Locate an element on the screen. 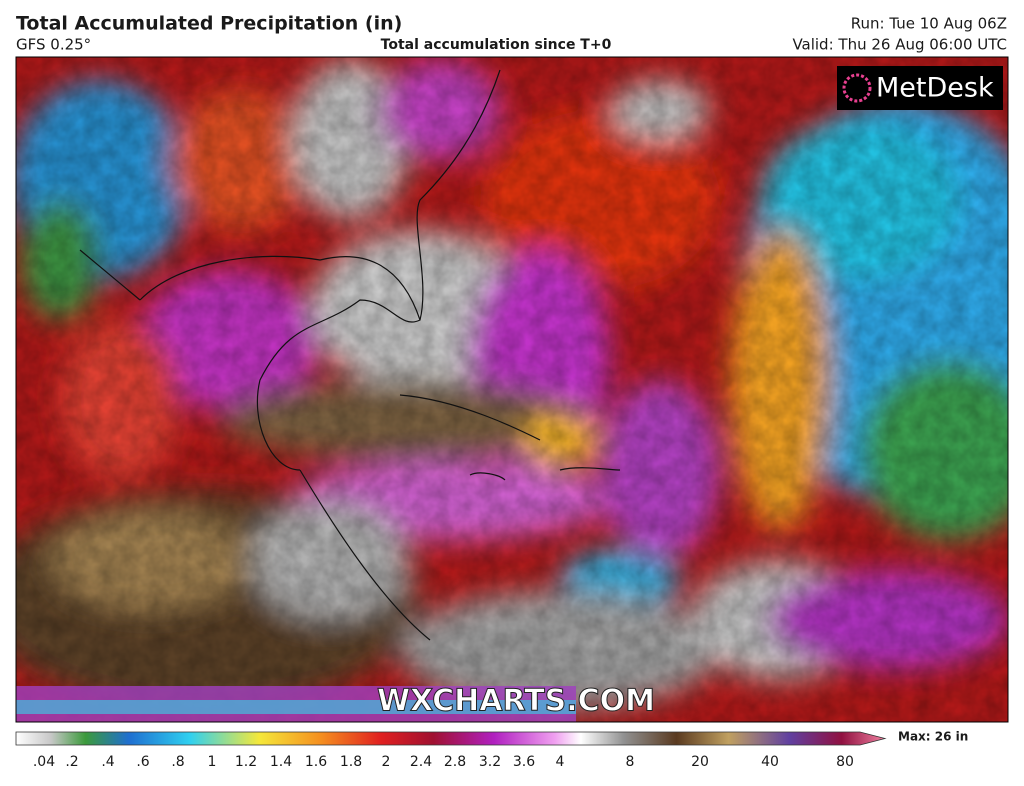 The height and width of the screenshot is (786, 1024). colorbar-label: .04 is located at coordinates (44, 762).